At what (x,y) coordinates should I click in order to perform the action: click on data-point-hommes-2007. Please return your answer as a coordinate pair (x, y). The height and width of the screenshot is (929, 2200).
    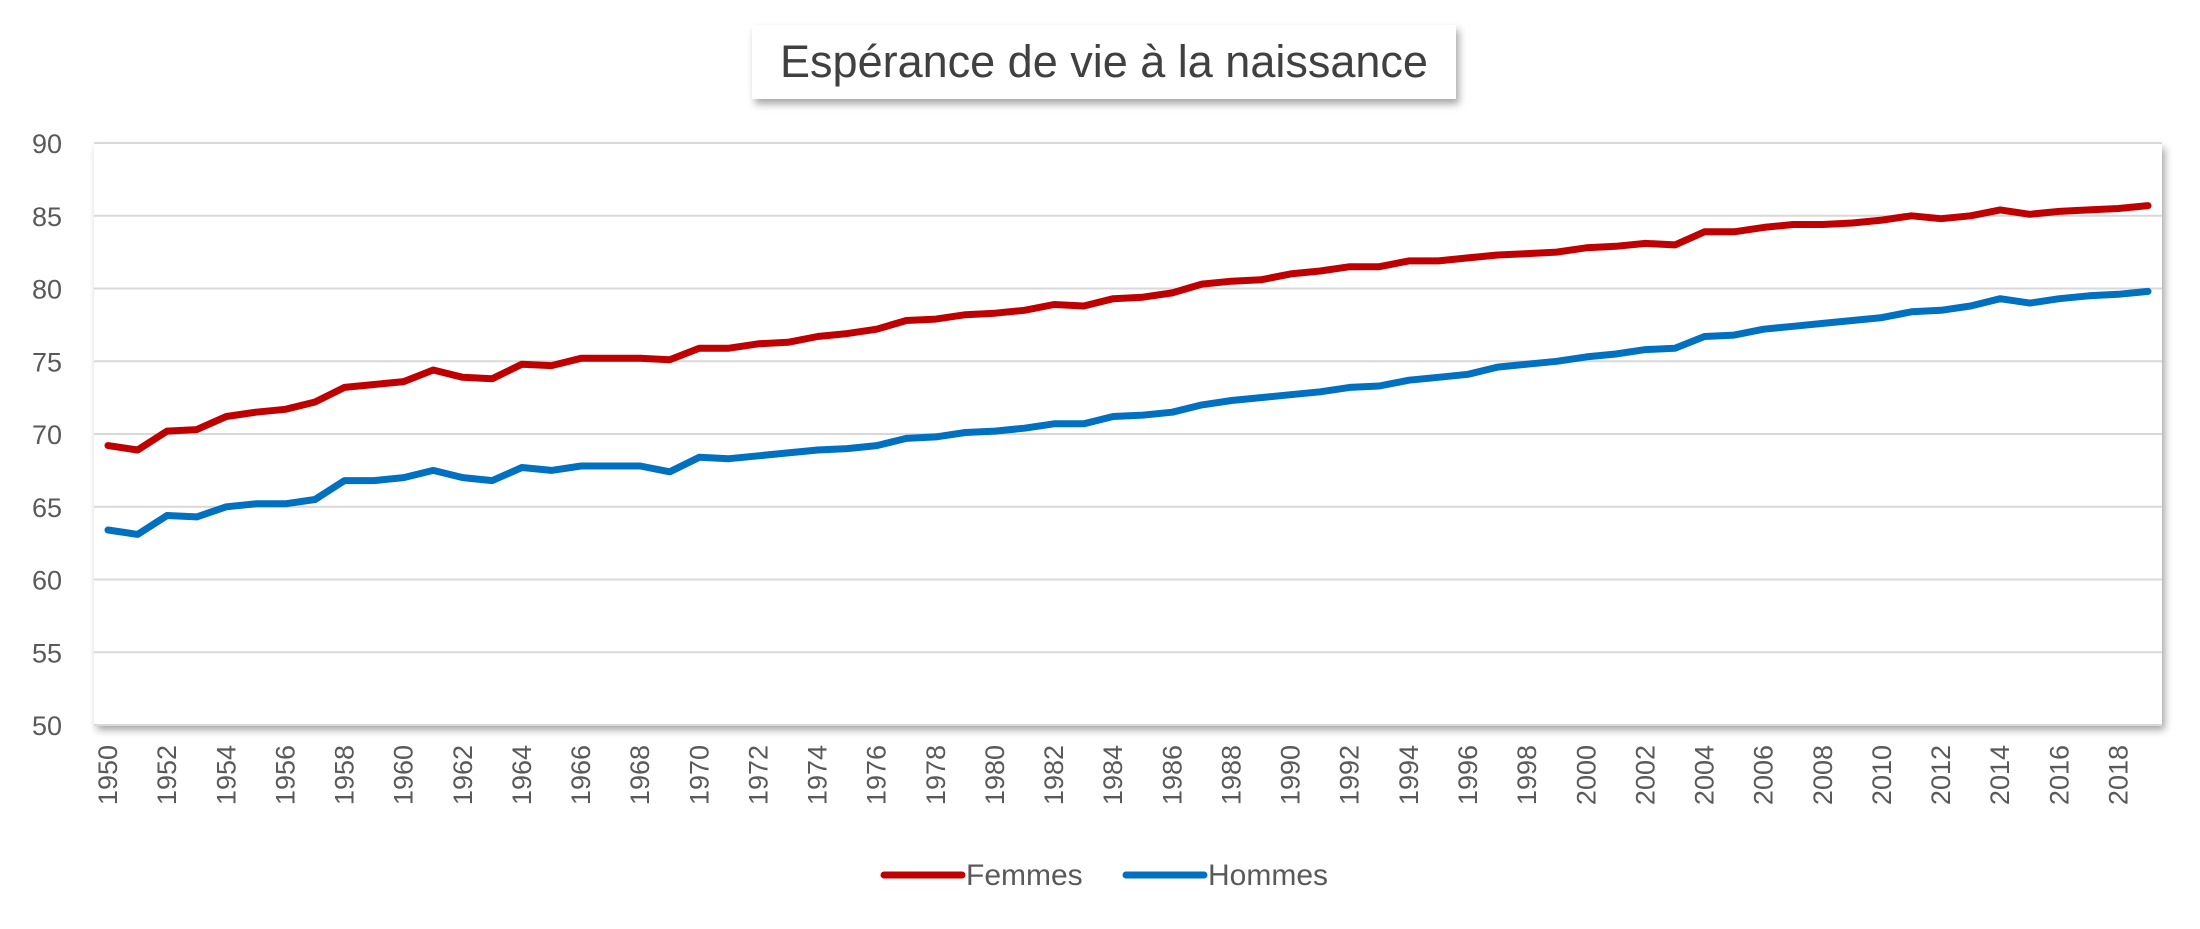
    Looking at the image, I should click on (1793, 326).